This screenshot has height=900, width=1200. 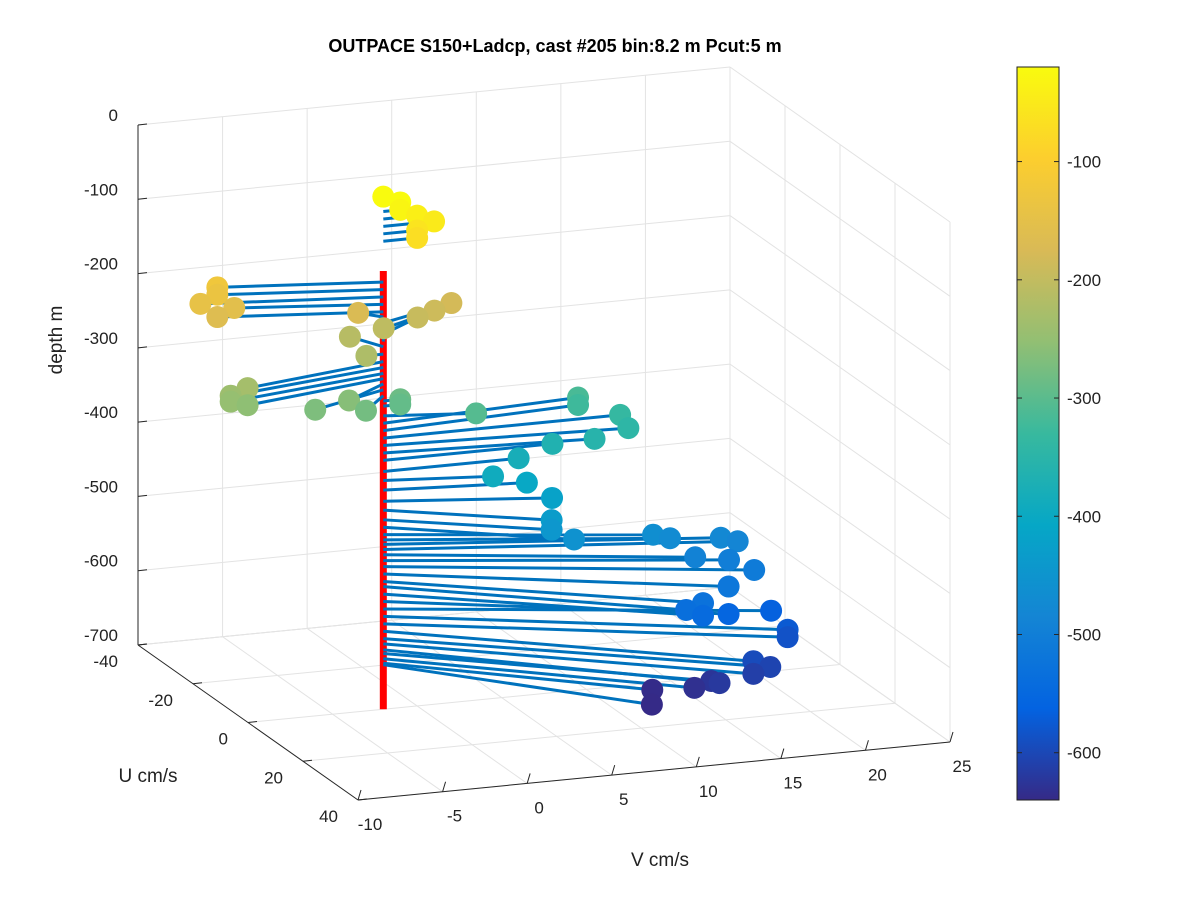 I want to click on z-tick-label: 0, so click(x=113, y=115).